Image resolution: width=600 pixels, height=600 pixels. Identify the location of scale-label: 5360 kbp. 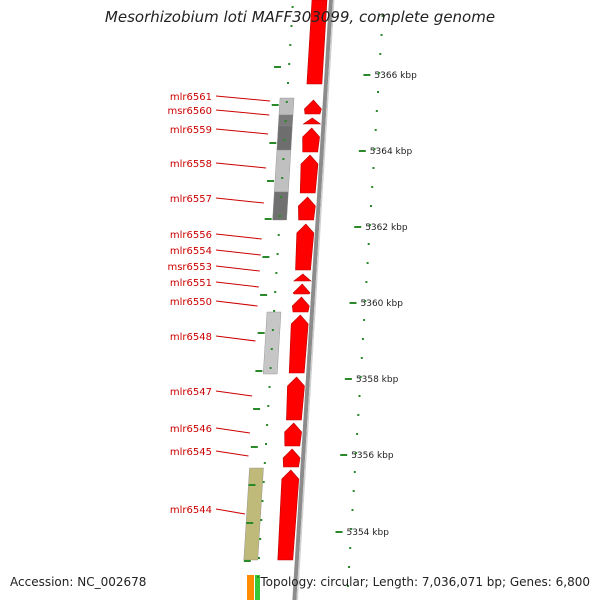
(382, 304).